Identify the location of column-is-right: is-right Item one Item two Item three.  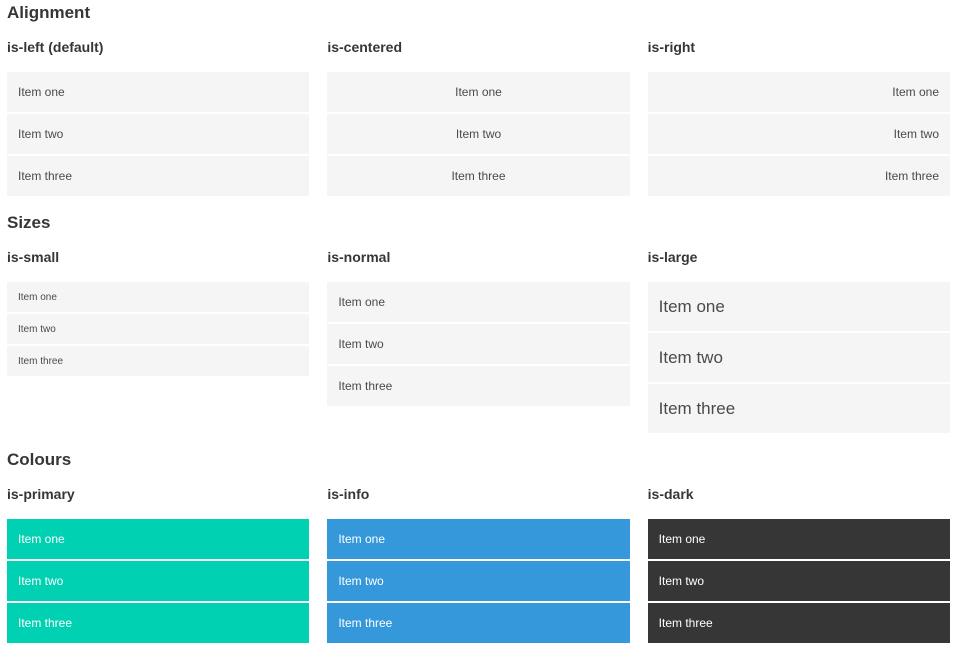
(798, 117).